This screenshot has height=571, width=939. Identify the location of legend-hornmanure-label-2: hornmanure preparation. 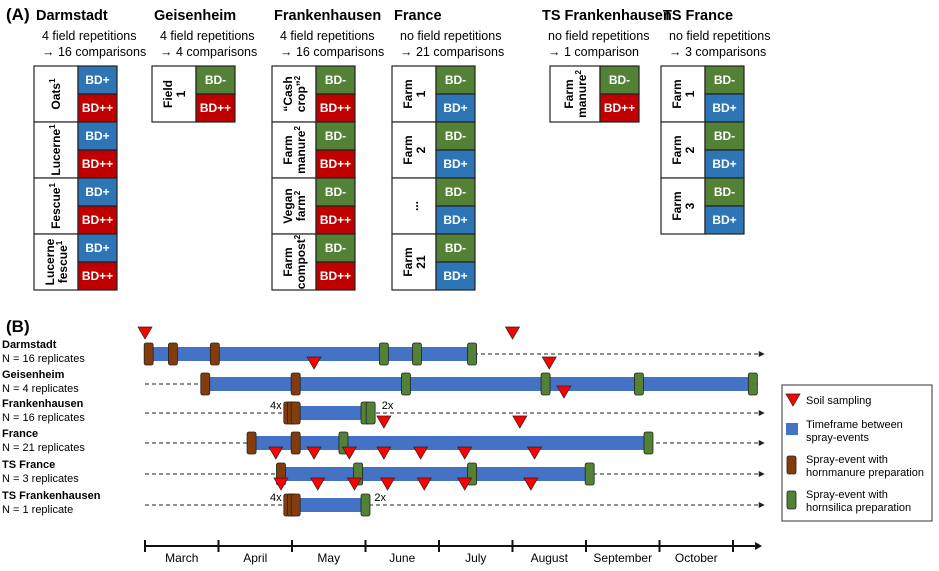
(865, 473).